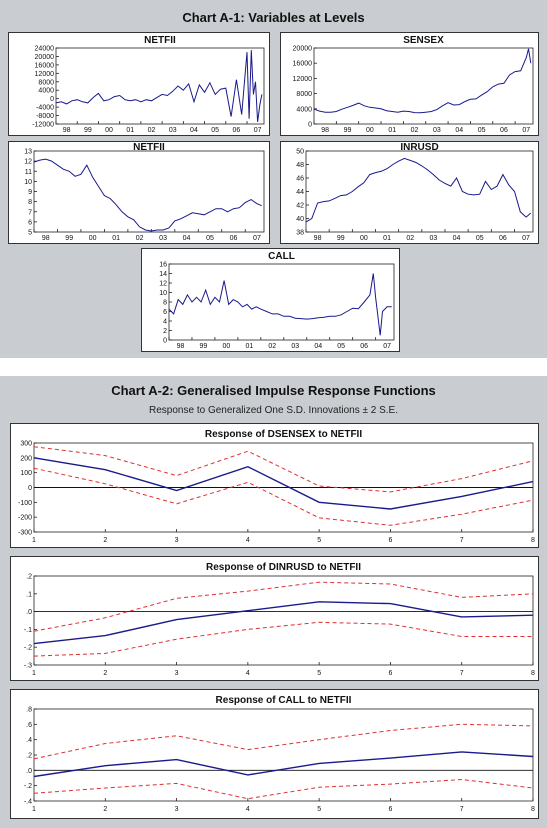  Describe the element at coordinates (30, 212) in the screenshot. I see `y-tick-label: 7` at that location.